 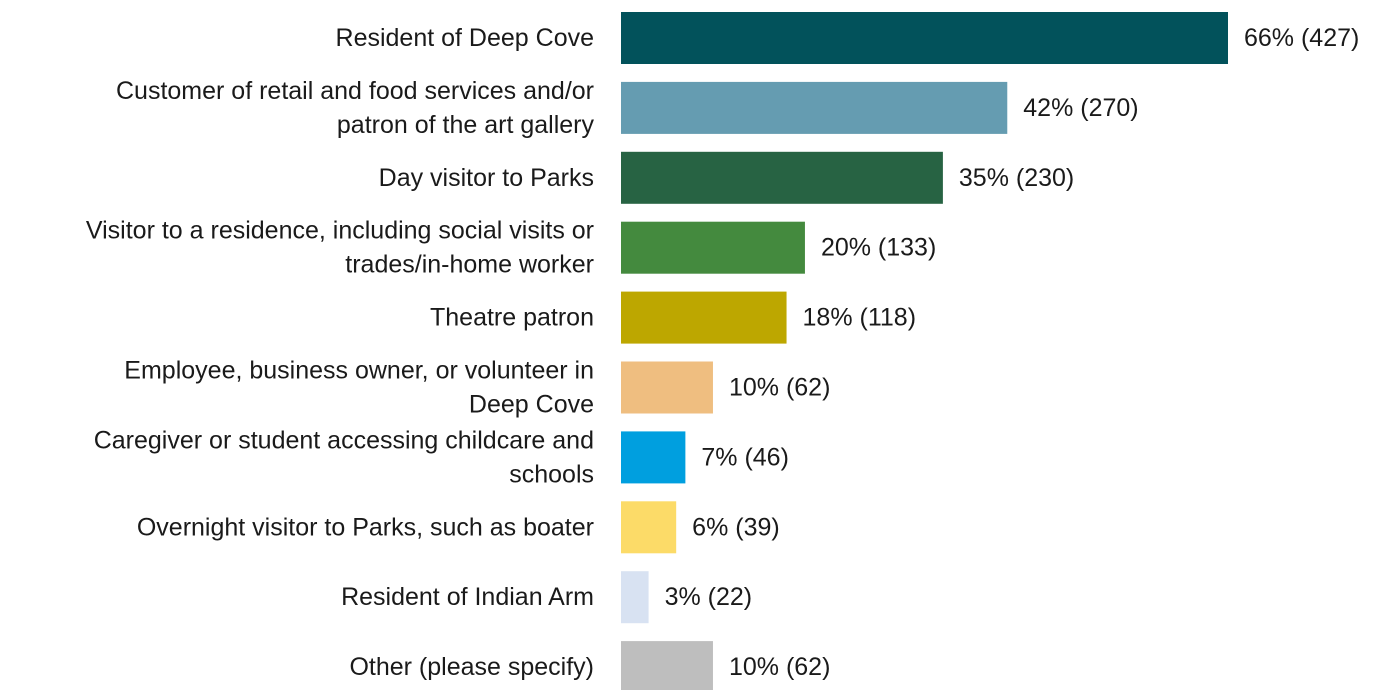 What do you see at coordinates (1301, 38) in the screenshot?
I see `data-label-1: 66% (427)` at bounding box center [1301, 38].